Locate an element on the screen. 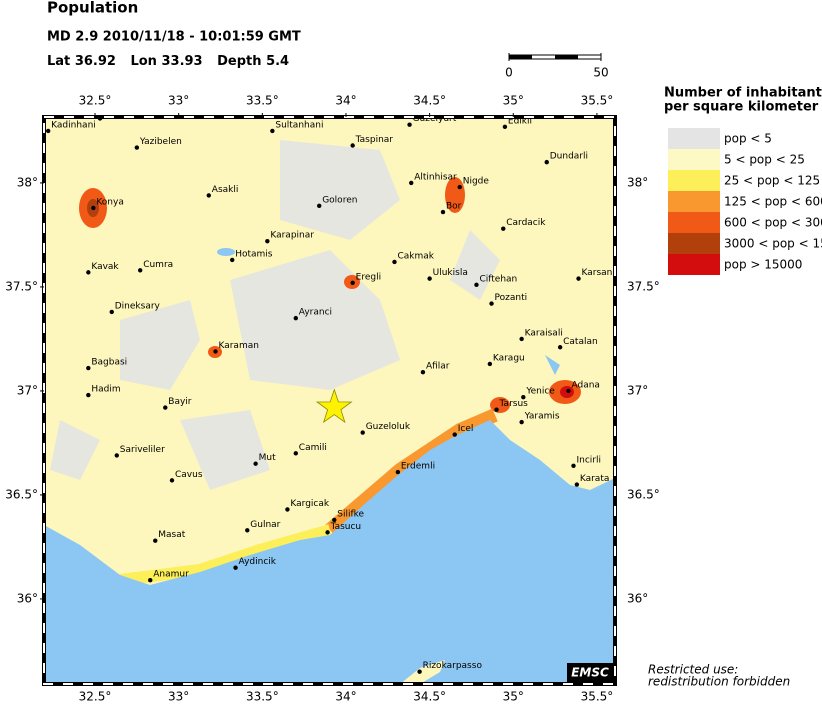 This screenshot has height=704, width=822. location-info: Lat 36.92 Lon 33.93 Depth 5.4 is located at coordinates (168, 61).